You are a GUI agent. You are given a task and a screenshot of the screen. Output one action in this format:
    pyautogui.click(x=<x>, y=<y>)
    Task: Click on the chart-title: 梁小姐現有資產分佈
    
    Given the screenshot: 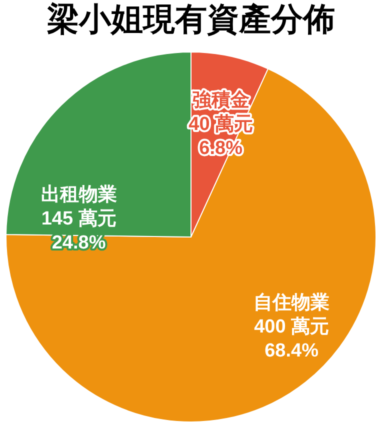 What is the action you would take?
    pyautogui.click(x=191, y=19)
    